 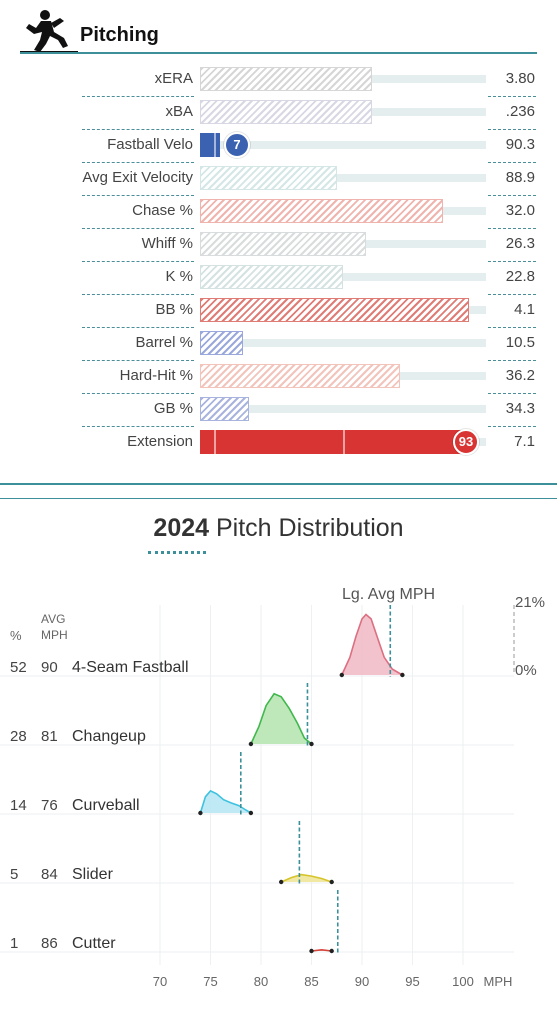 I want to click on section-divider-secondary, so click(x=278, y=498).